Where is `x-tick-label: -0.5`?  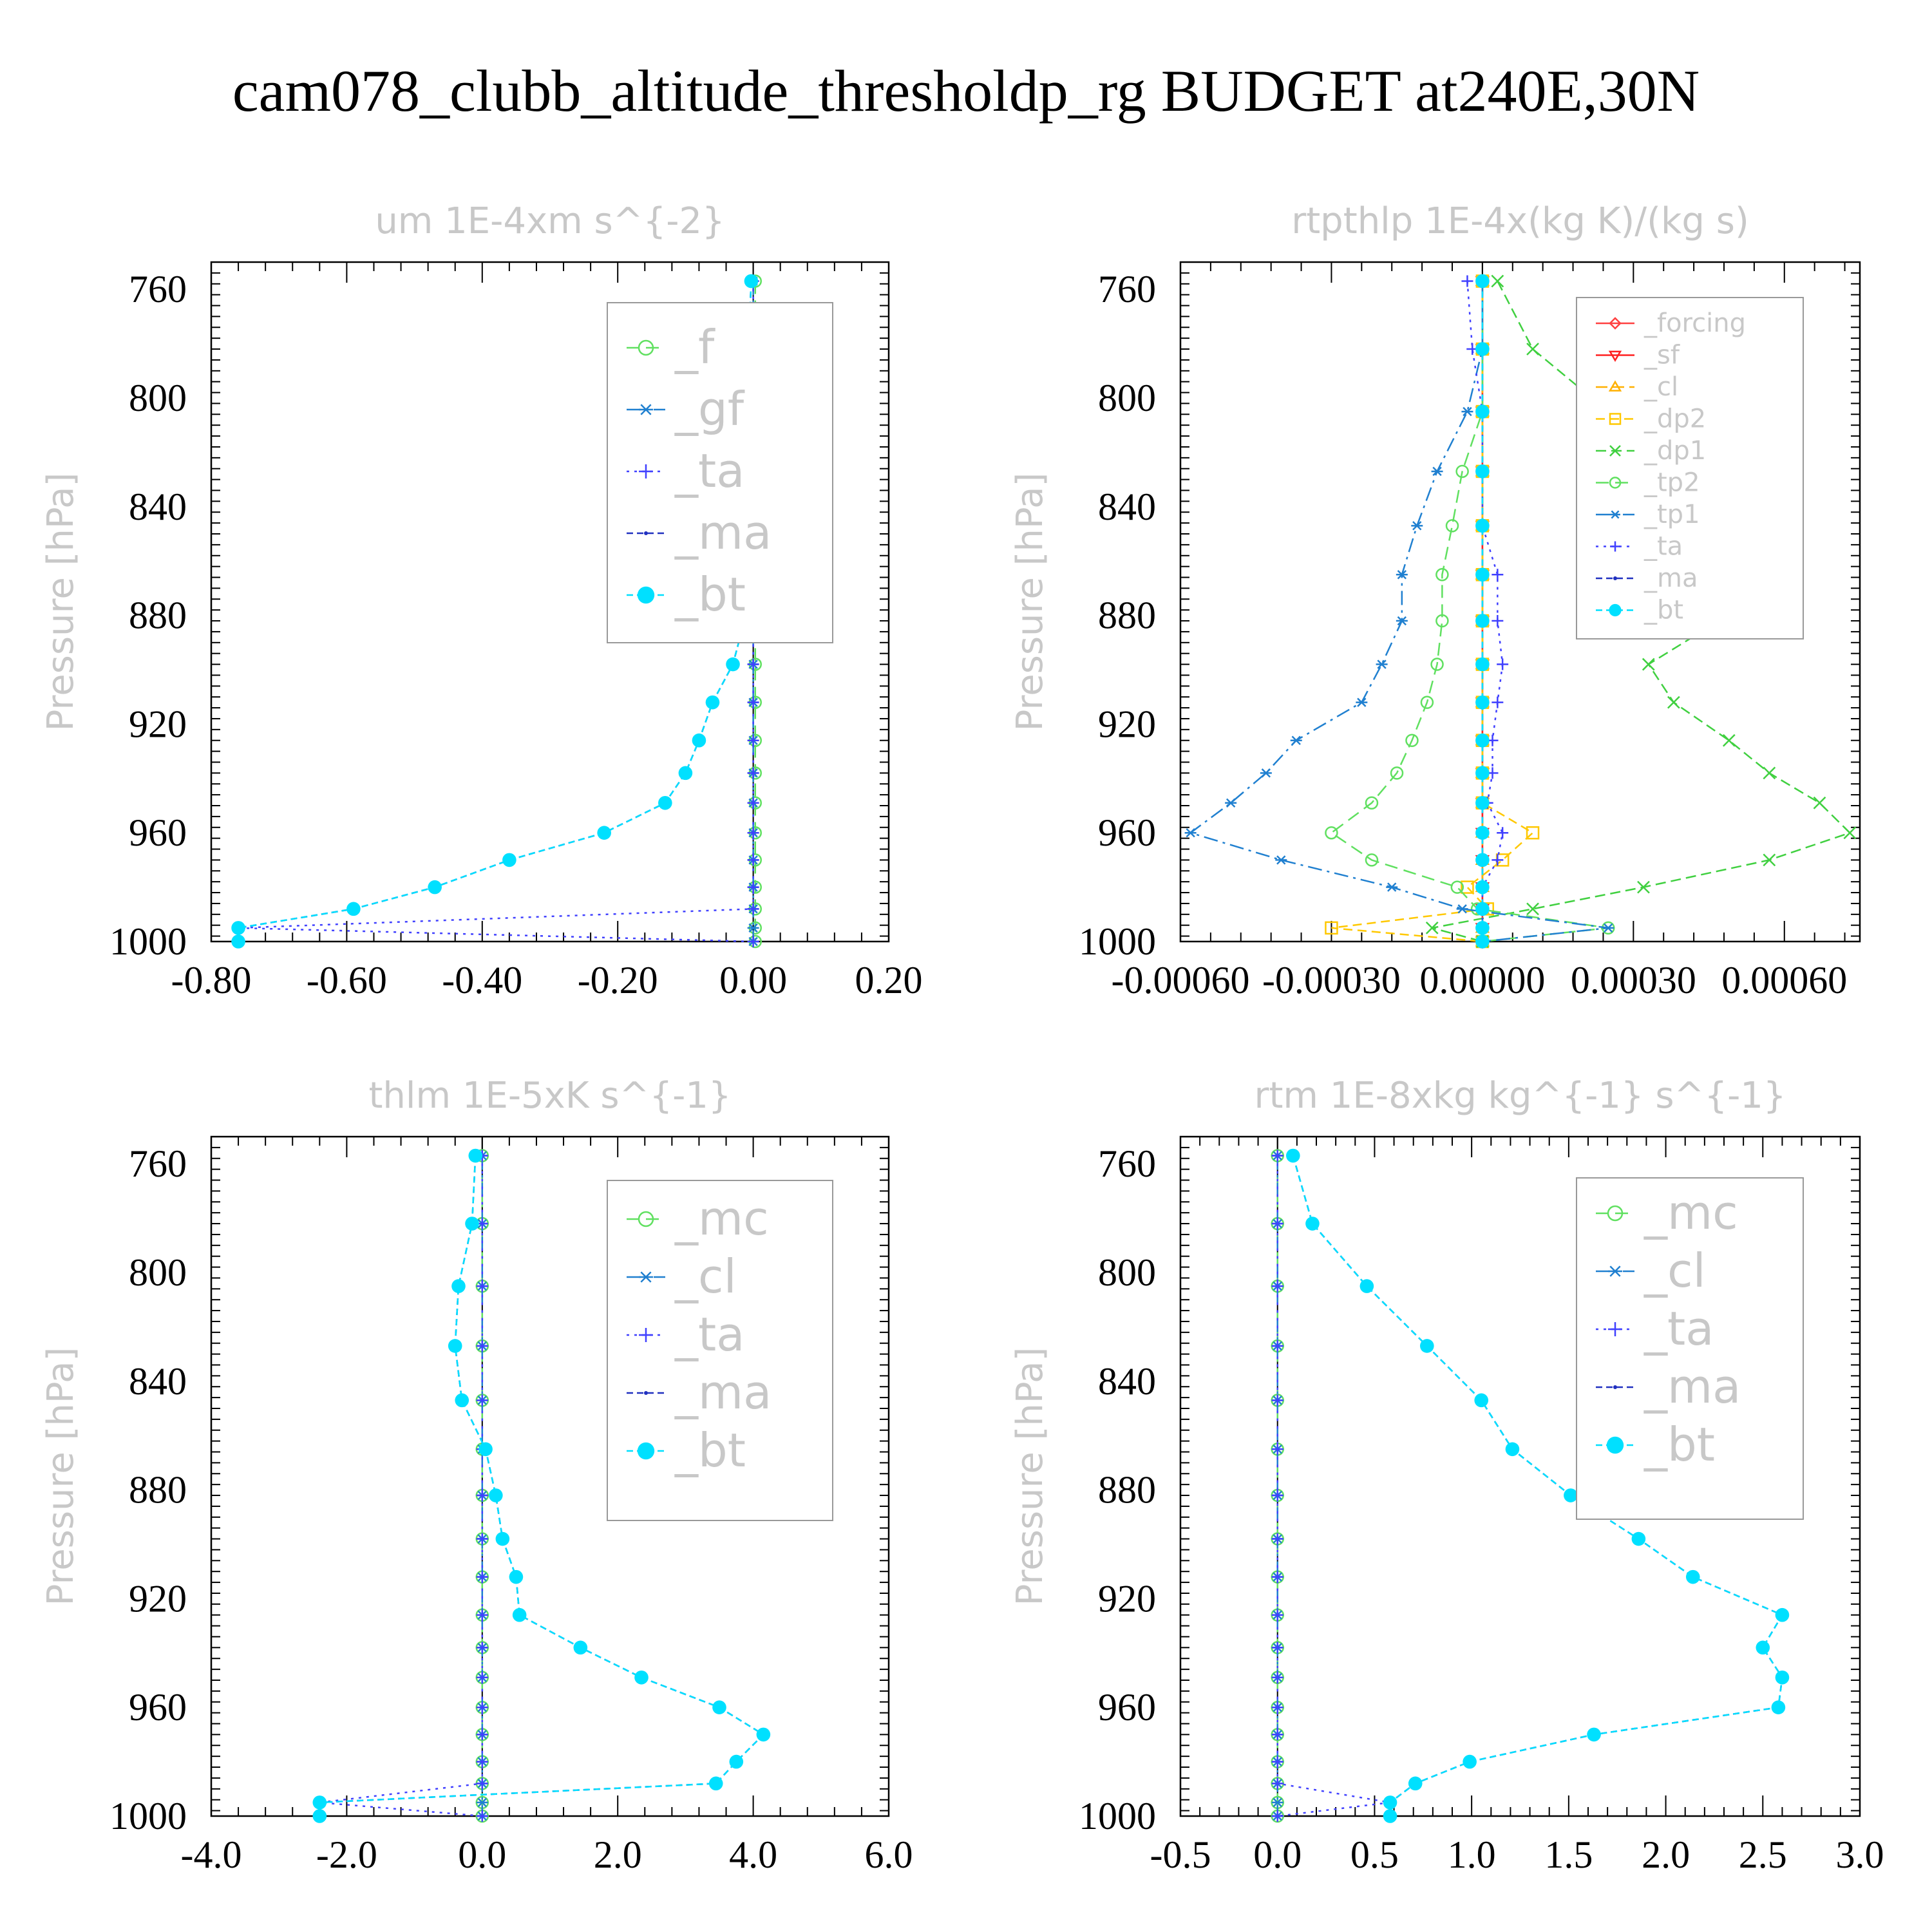 x-tick-label: -0.5 is located at coordinates (1180, 1855).